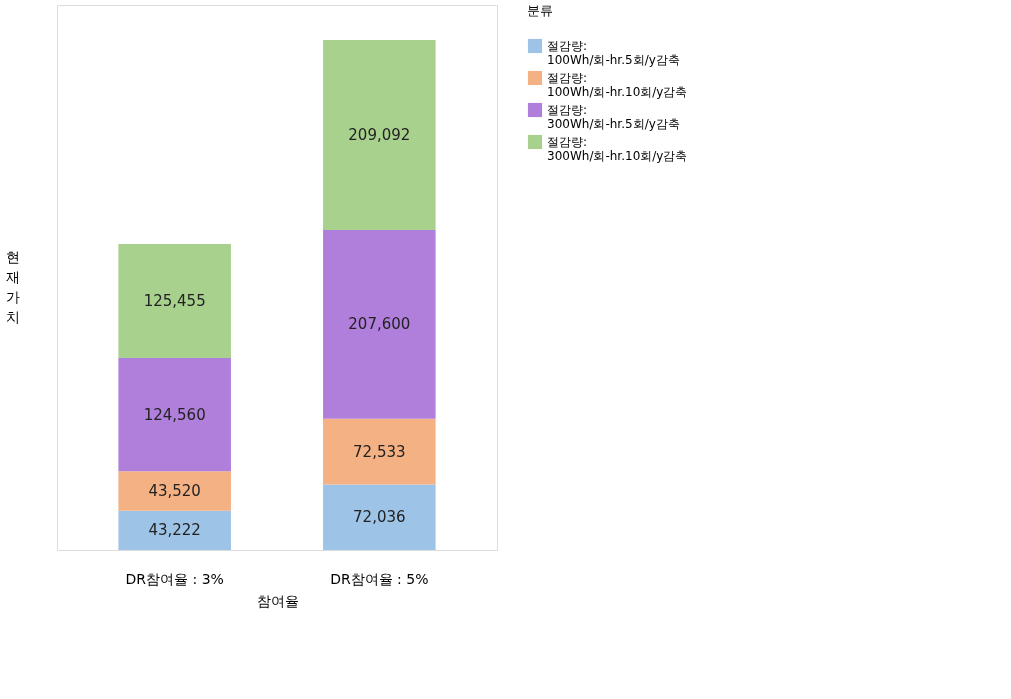 This screenshot has height=699, width=1011. What do you see at coordinates (174, 578) in the screenshot?
I see `x-tick-label: DR참여율 : 3%` at bounding box center [174, 578].